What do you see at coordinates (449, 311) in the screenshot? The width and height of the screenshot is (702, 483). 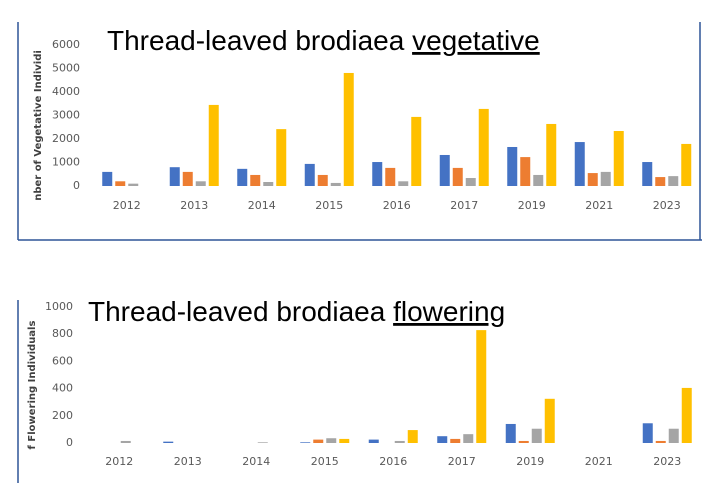 I see `title-underlined: flowering` at bounding box center [449, 311].